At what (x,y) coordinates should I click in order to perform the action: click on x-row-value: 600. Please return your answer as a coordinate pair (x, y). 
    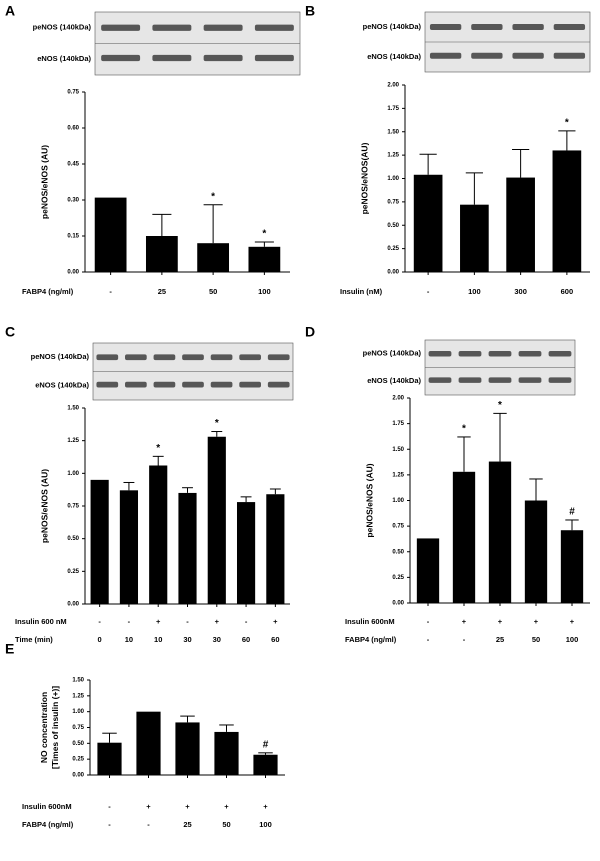
    Looking at the image, I should click on (567, 291).